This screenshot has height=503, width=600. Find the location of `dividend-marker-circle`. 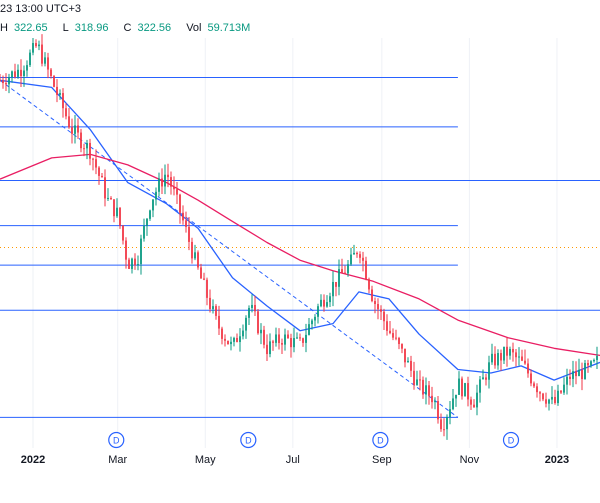

dividend-marker-circle is located at coordinates (248, 440).